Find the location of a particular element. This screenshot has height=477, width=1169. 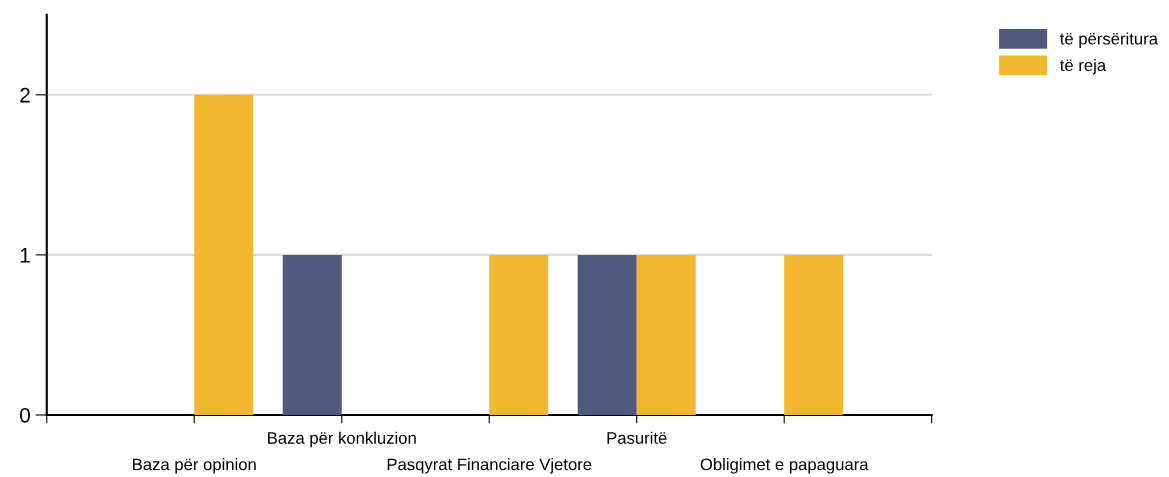

x-tick-label: Pasqyrat Financiare Vjetore is located at coordinates (489, 466).